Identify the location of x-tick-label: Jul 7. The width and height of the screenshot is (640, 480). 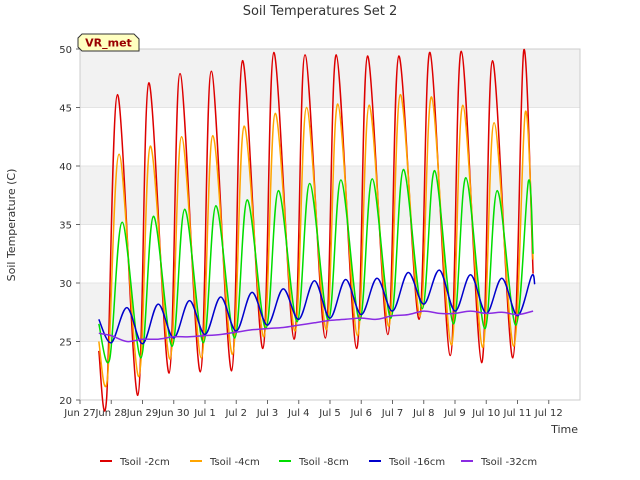
(392, 413).